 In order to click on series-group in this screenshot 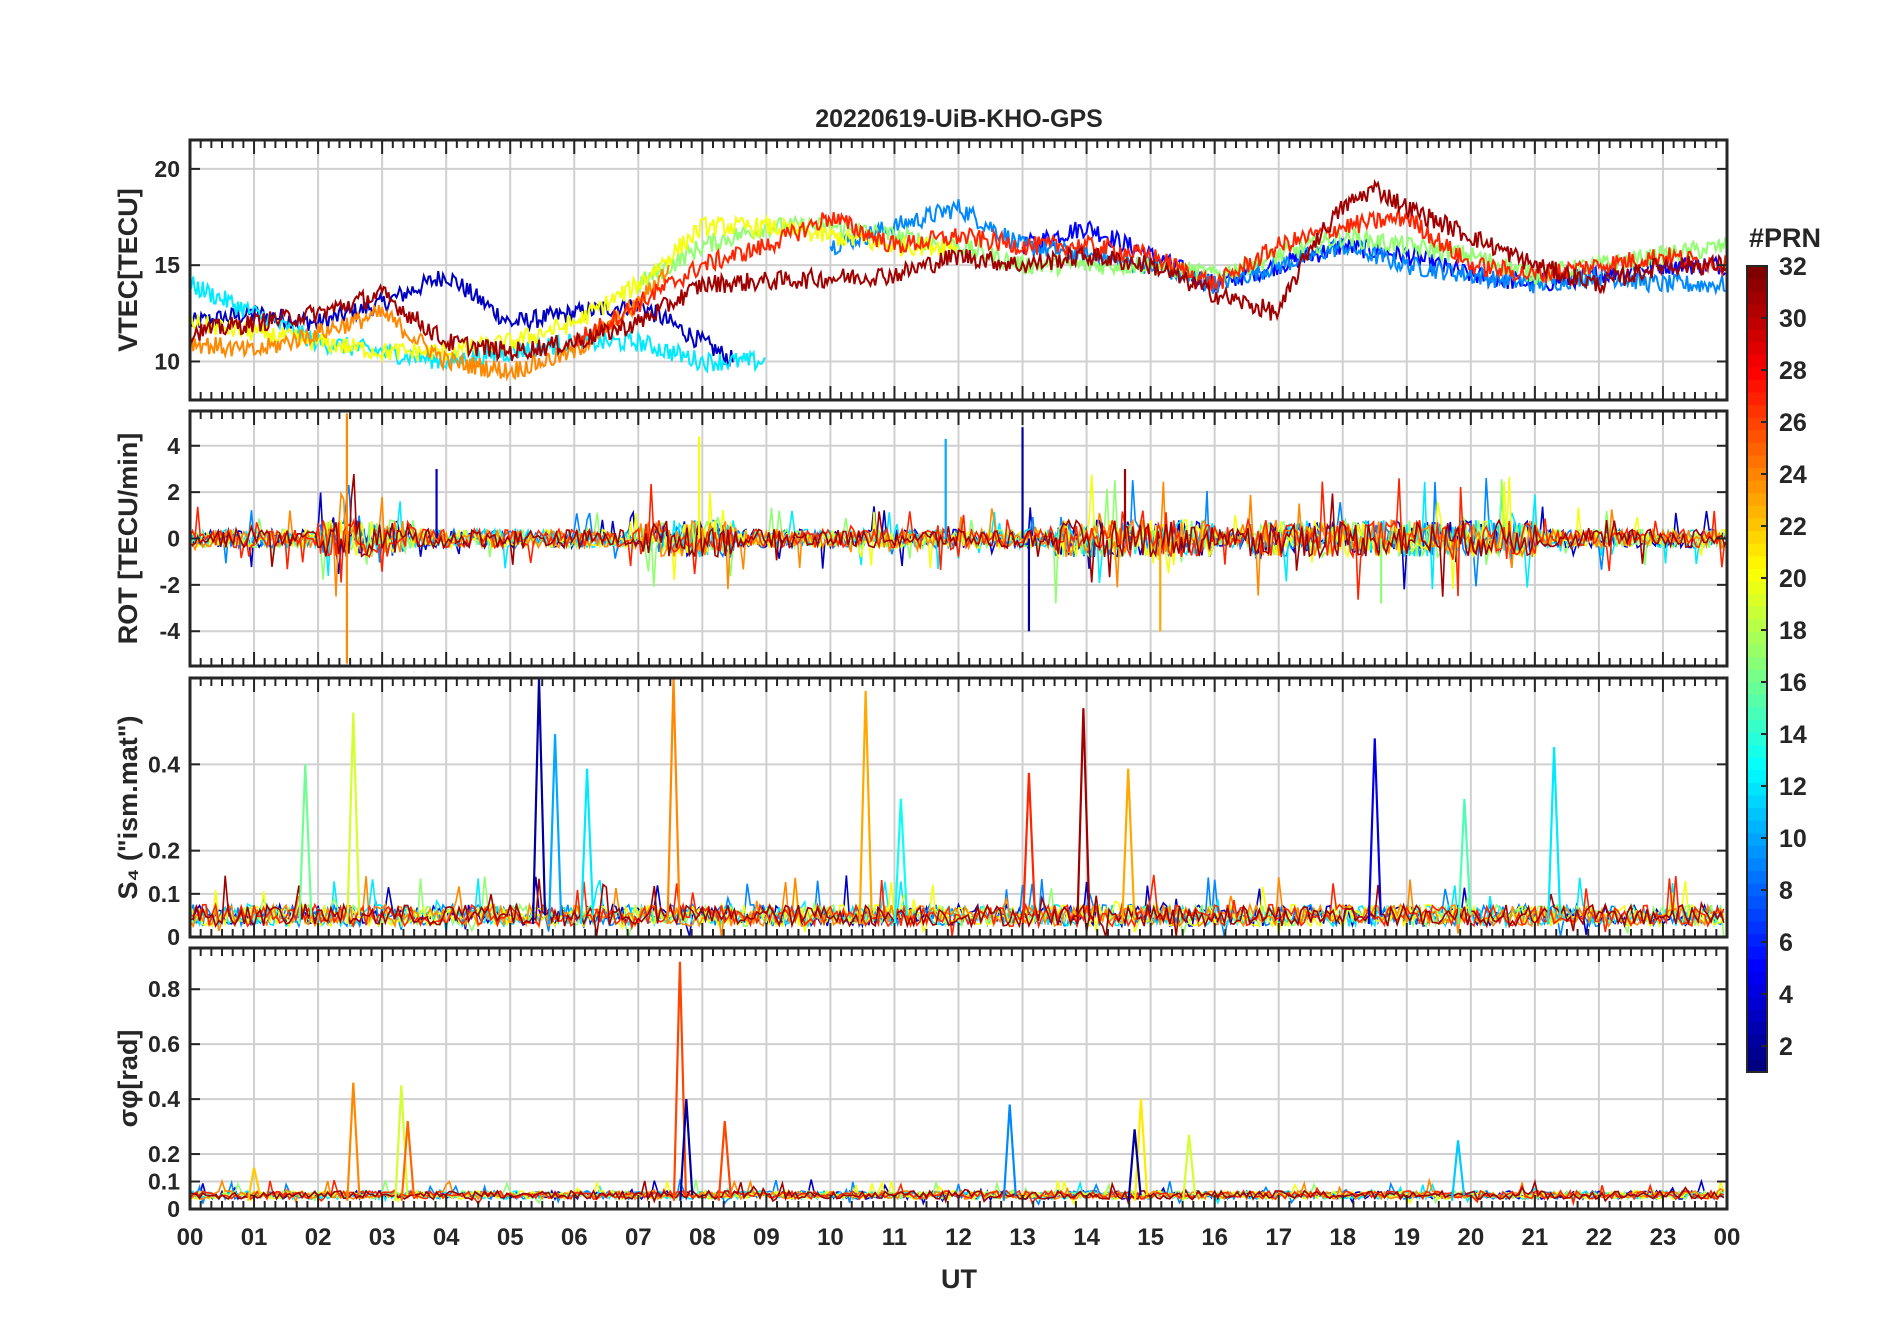, I will do `click(958, 280)`.